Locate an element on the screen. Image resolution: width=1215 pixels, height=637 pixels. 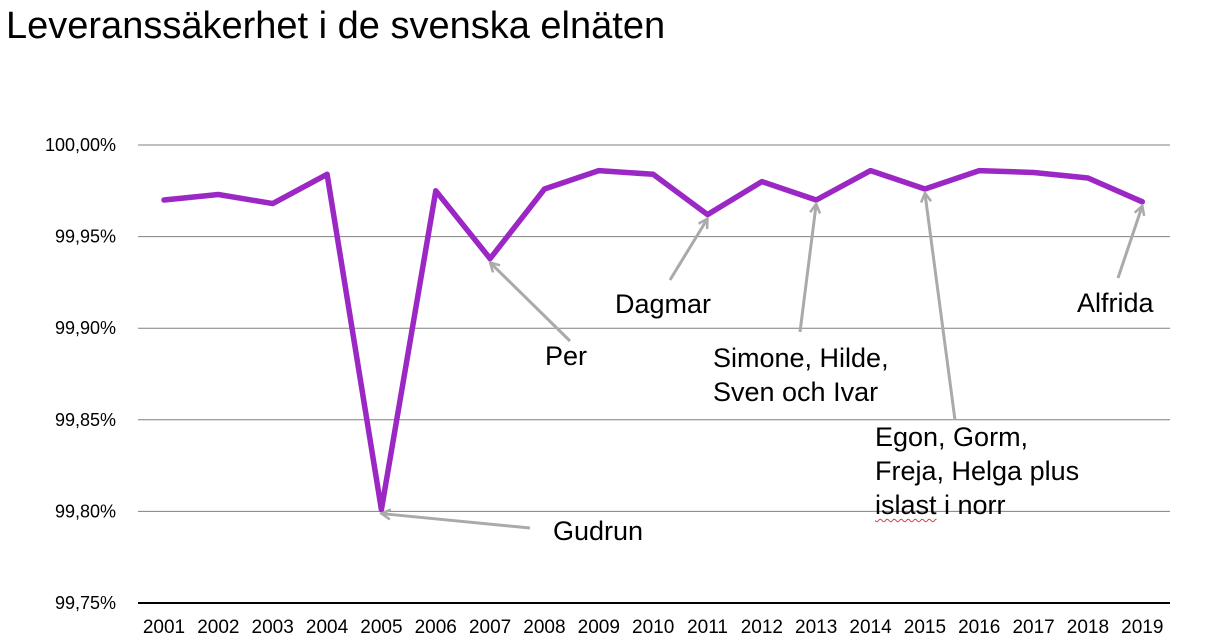
x-tick-label: 2012 is located at coordinates (762, 627).